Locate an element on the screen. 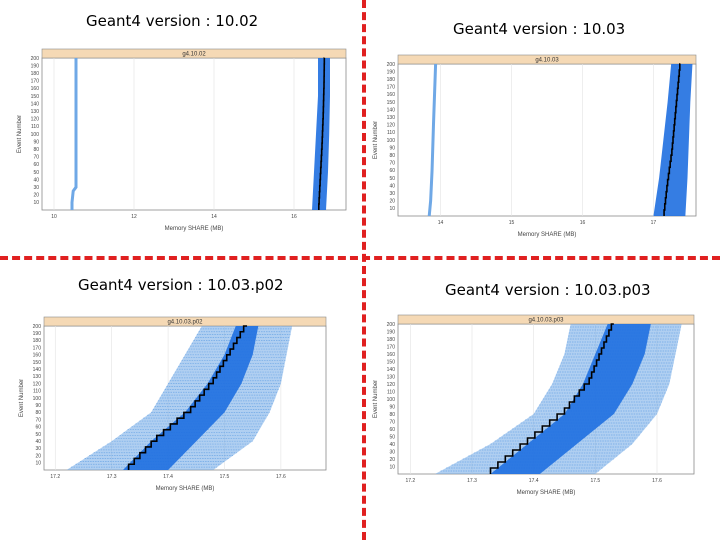 Image resolution: width=720 pixels, height=540 pixels. strip-label: g4.10.03.p02 is located at coordinates (185, 323).